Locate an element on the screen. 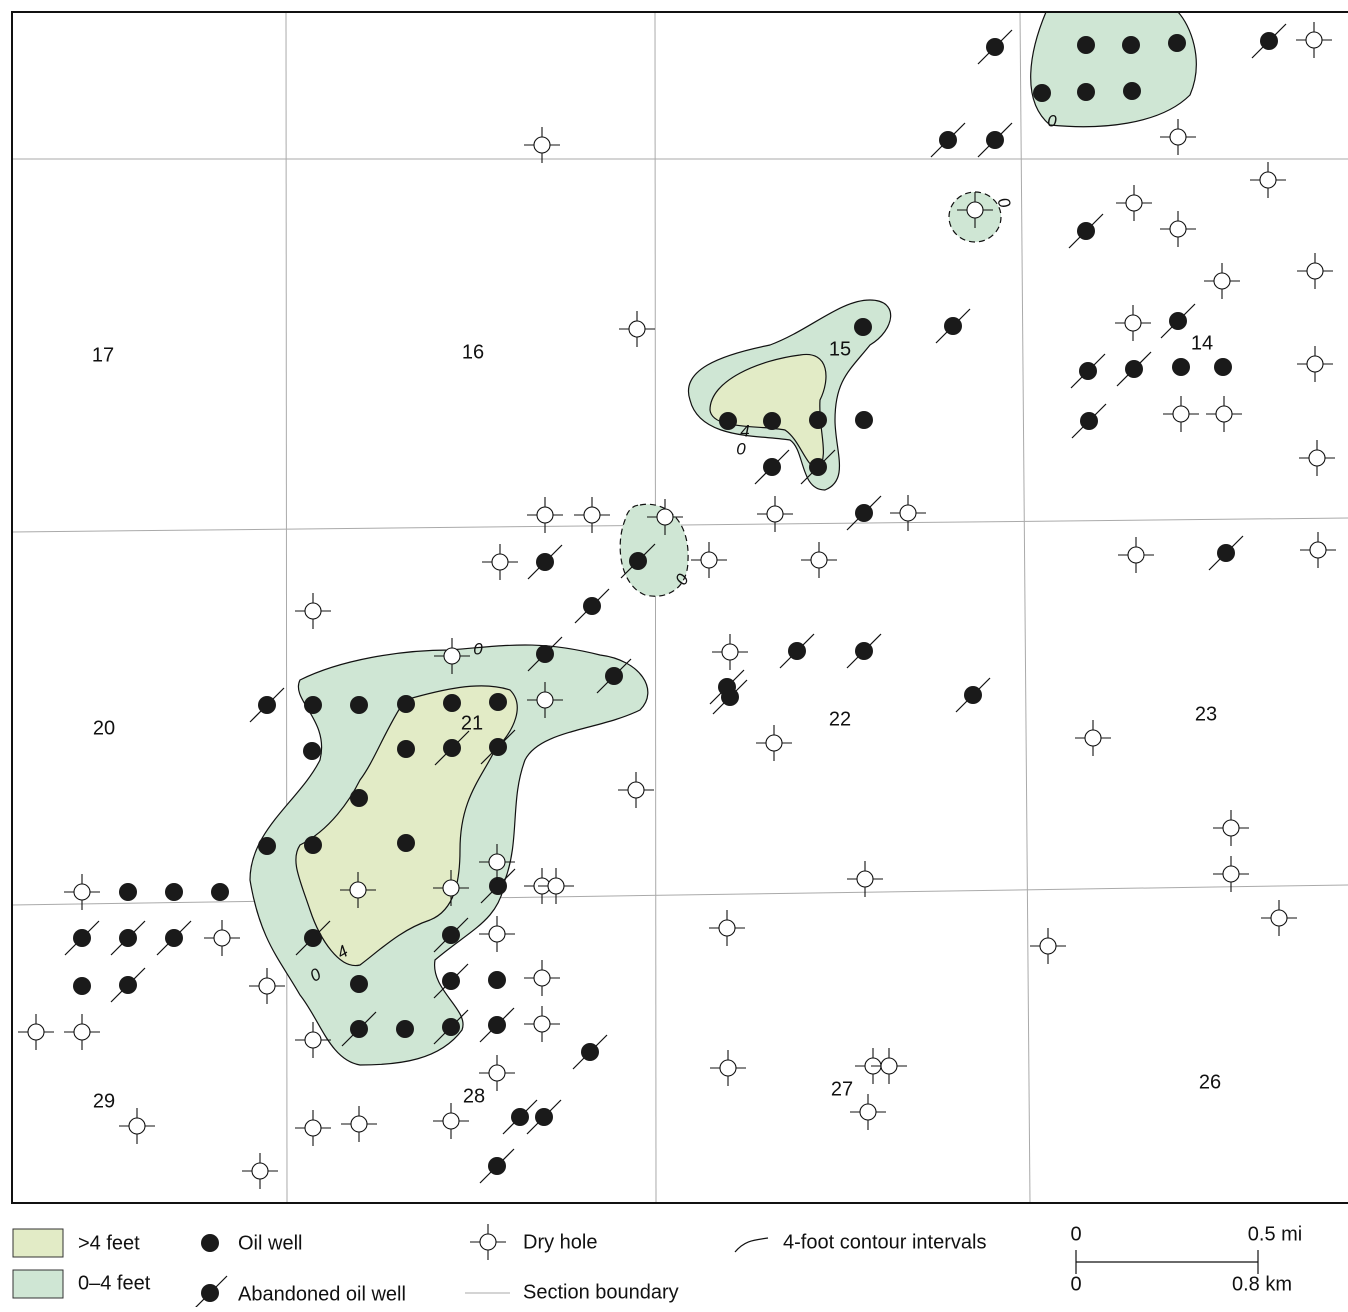  contour-label: 0 is located at coordinates (478, 648).